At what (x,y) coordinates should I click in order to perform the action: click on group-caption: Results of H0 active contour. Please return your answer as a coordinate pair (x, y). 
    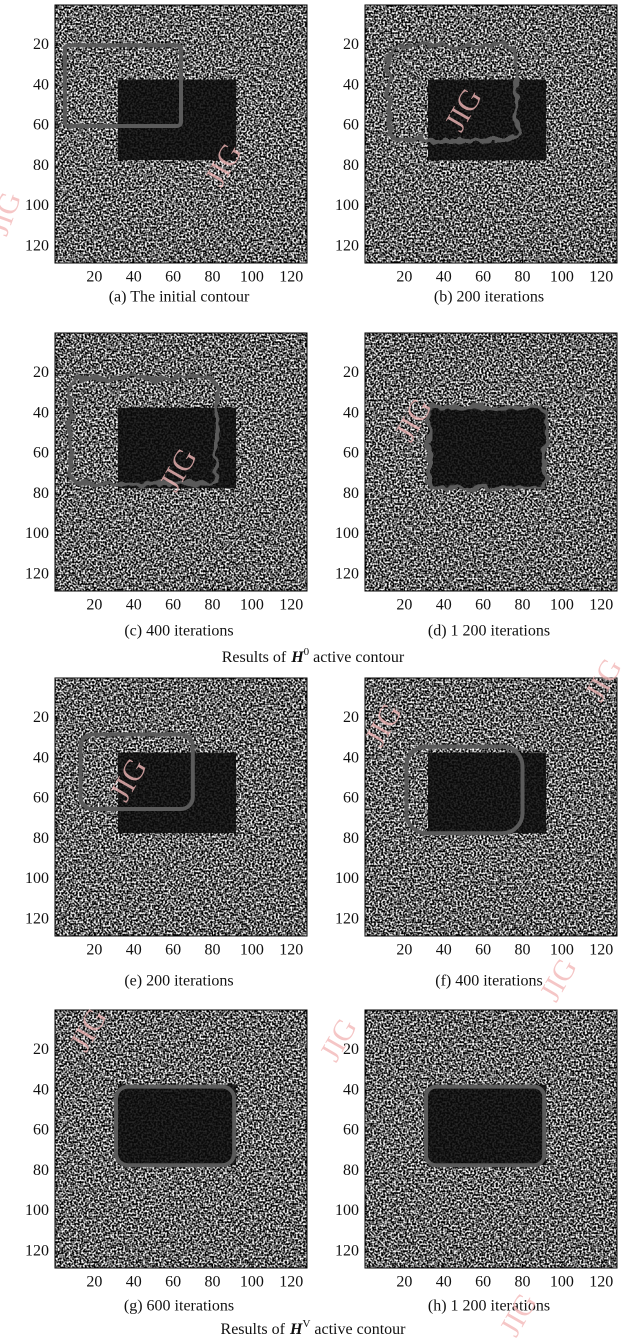
    Looking at the image, I should click on (313, 656).